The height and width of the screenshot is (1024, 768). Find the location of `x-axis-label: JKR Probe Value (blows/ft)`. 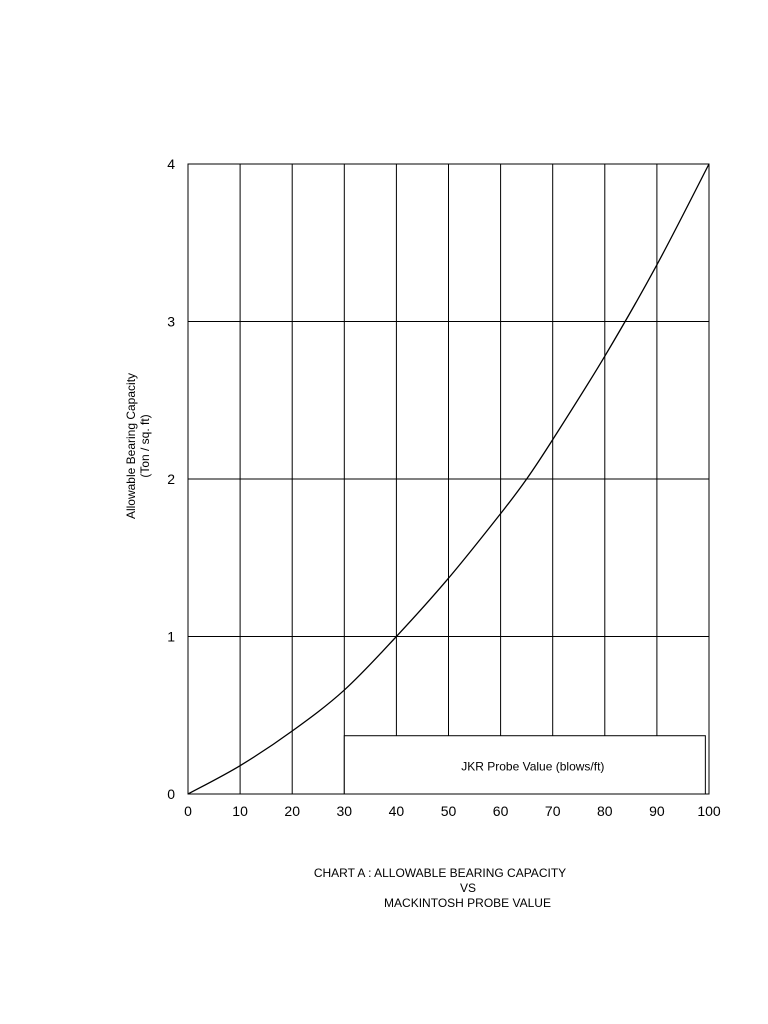

x-axis-label: JKR Probe Value (blows/ft) is located at coordinates (532, 766).